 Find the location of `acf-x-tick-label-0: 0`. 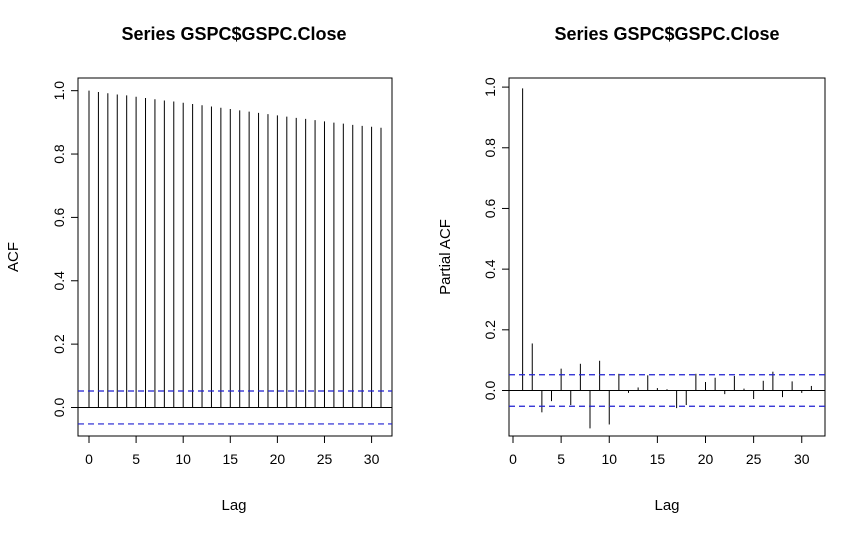

acf-x-tick-label-0: 0 is located at coordinates (89, 459).